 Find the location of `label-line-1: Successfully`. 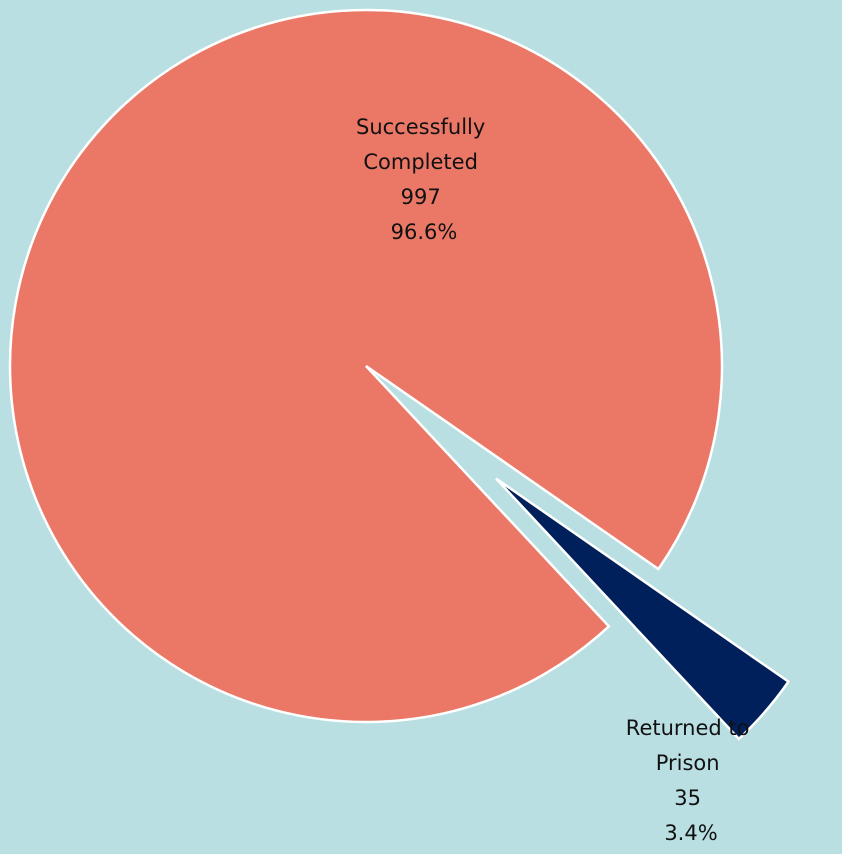

label-line-1: Successfully is located at coordinates (420, 127).